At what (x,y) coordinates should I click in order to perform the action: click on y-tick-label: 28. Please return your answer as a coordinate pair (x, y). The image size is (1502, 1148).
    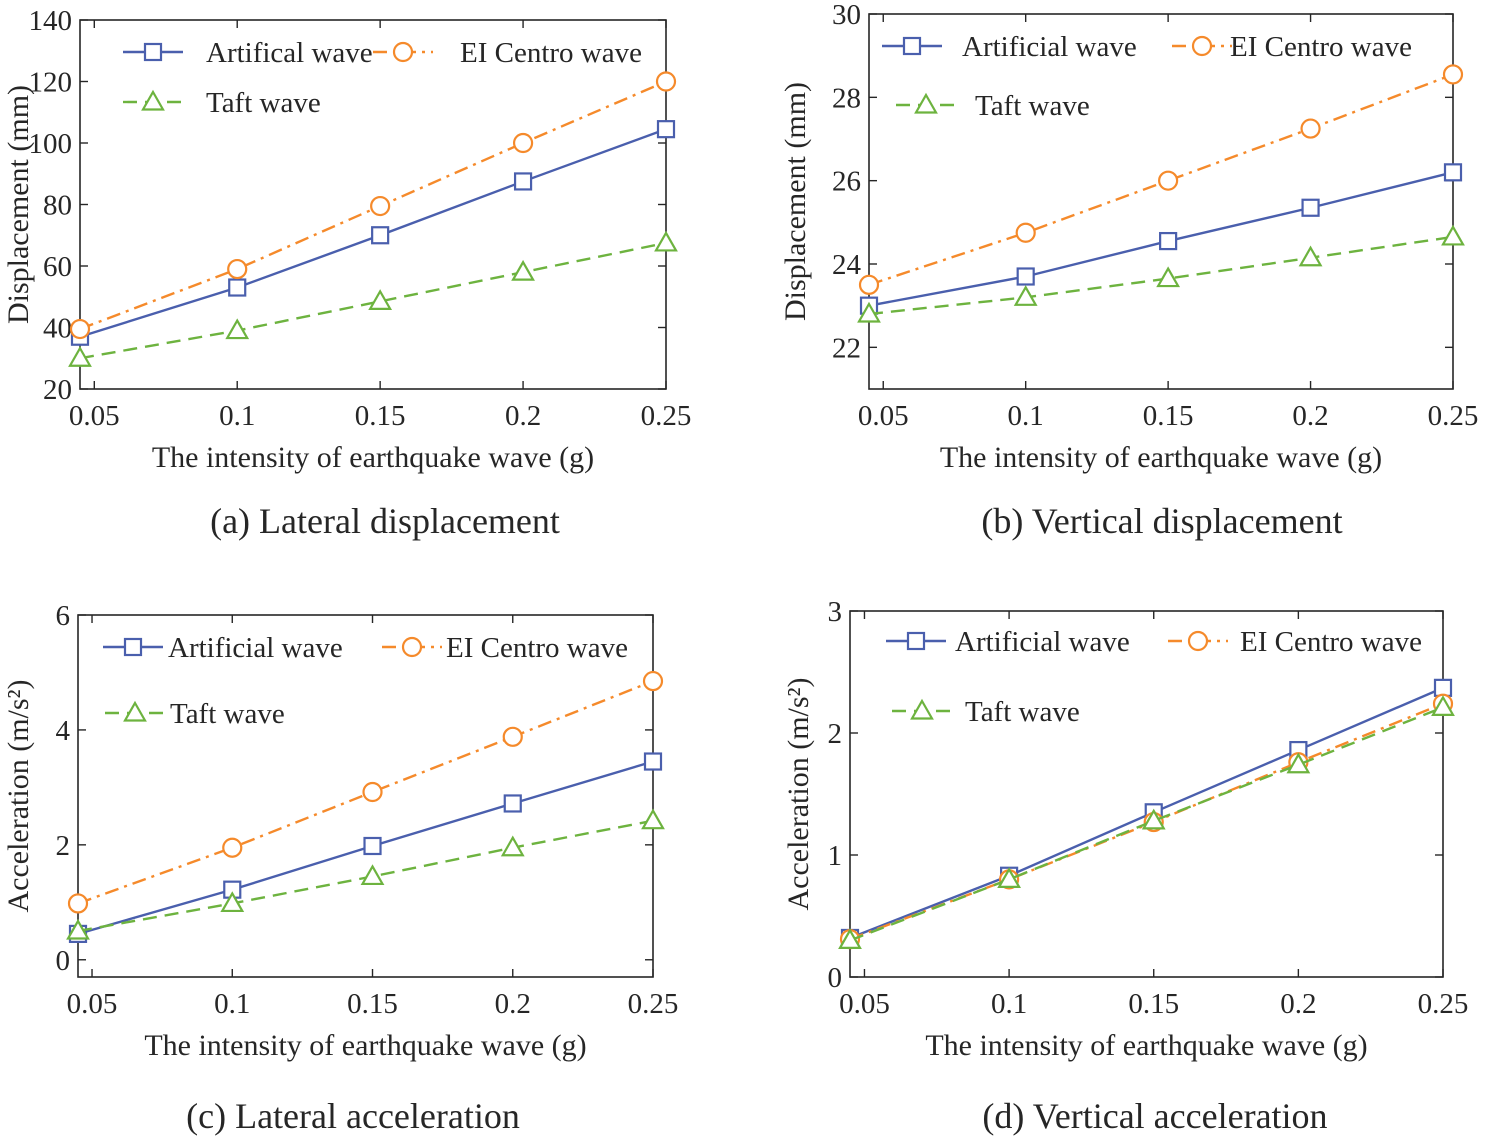
    Looking at the image, I should click on (846, 98).